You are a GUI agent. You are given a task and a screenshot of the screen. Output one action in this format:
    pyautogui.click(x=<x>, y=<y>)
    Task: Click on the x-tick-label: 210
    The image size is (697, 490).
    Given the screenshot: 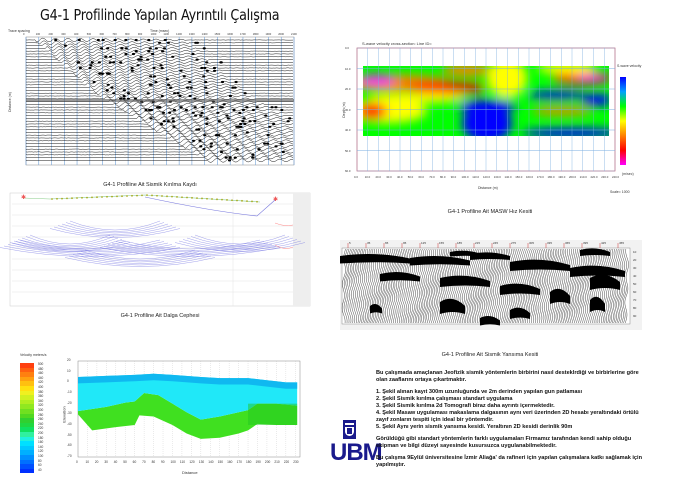 What is the action you would take?
    pyautogui.click(x=277, y=462)
    